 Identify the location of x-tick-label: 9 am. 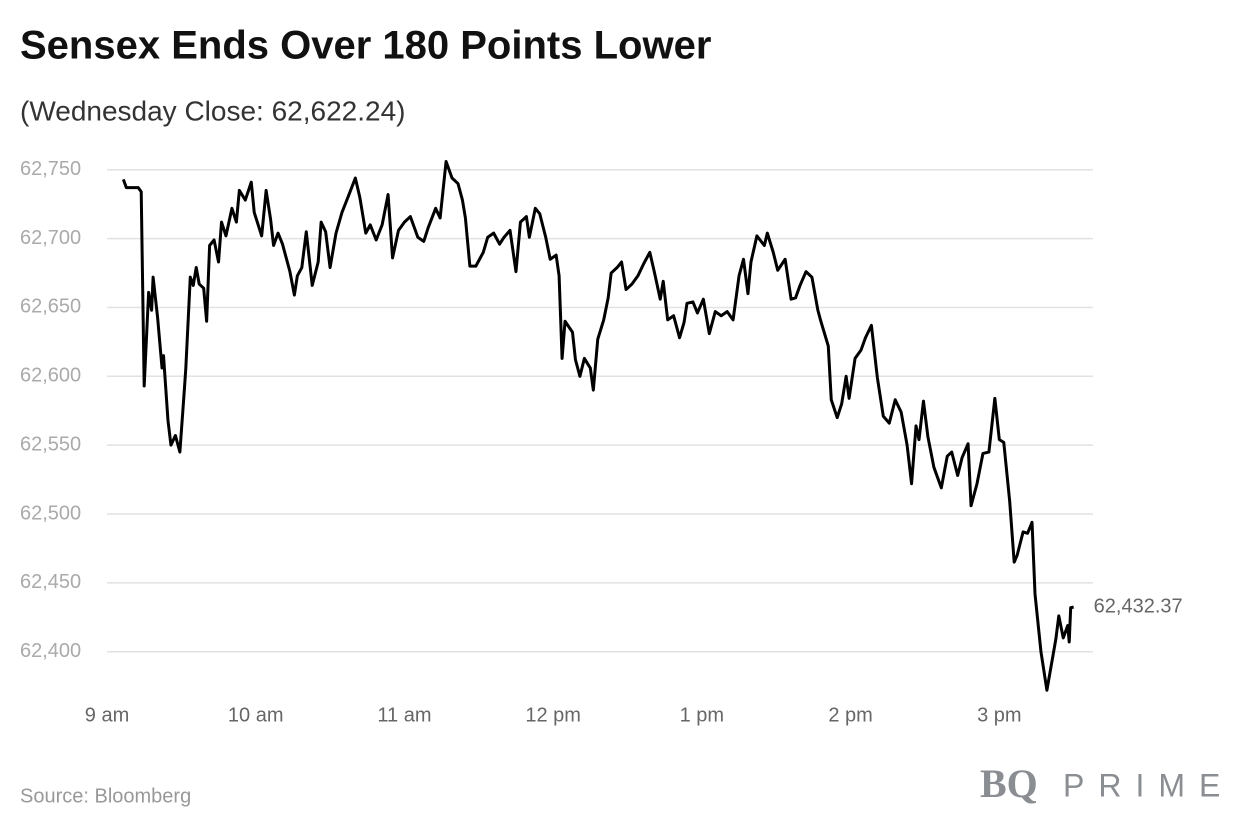
(107, 715).